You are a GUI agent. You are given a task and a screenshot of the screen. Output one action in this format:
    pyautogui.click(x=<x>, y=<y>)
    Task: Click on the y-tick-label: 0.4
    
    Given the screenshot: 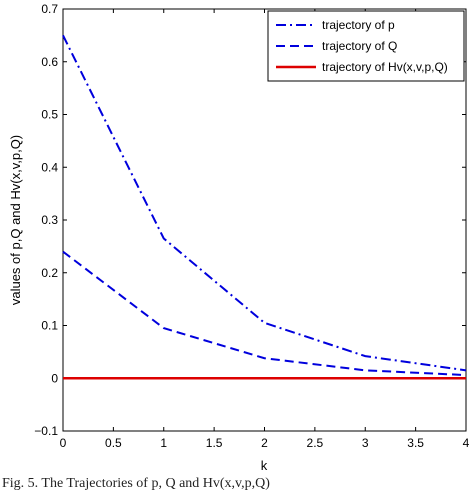 What is the action you would take?
    pyautogui.click(x=49, y=167)
    